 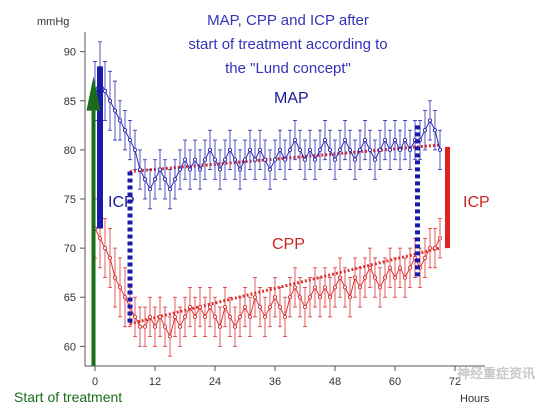 What do you see at coordinates (215, 382) in the screenshot?
I see `x-tick-label: 24` at bounding box center [215, 382].